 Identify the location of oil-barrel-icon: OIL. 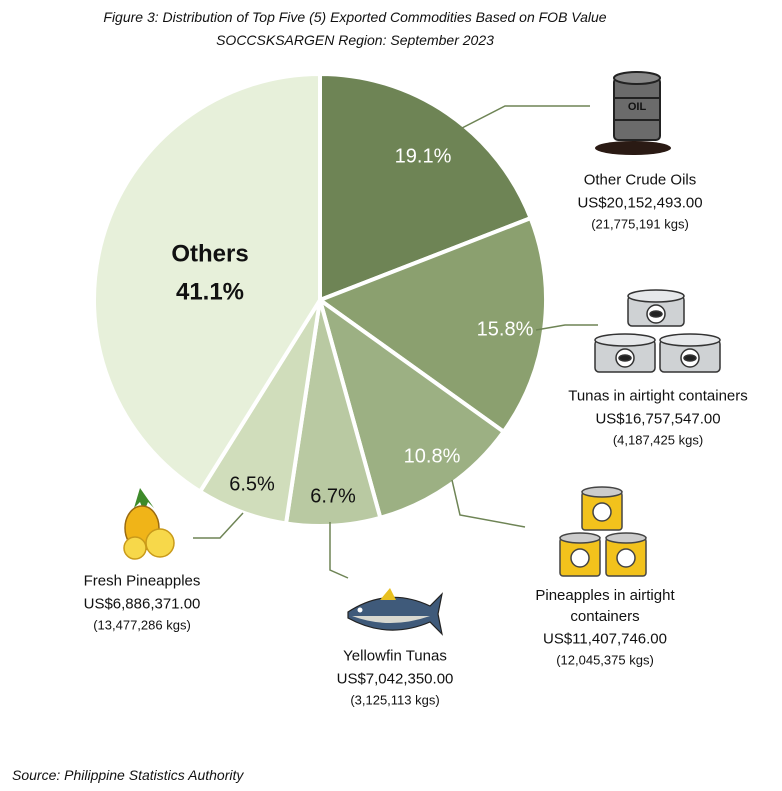
(633, 113).